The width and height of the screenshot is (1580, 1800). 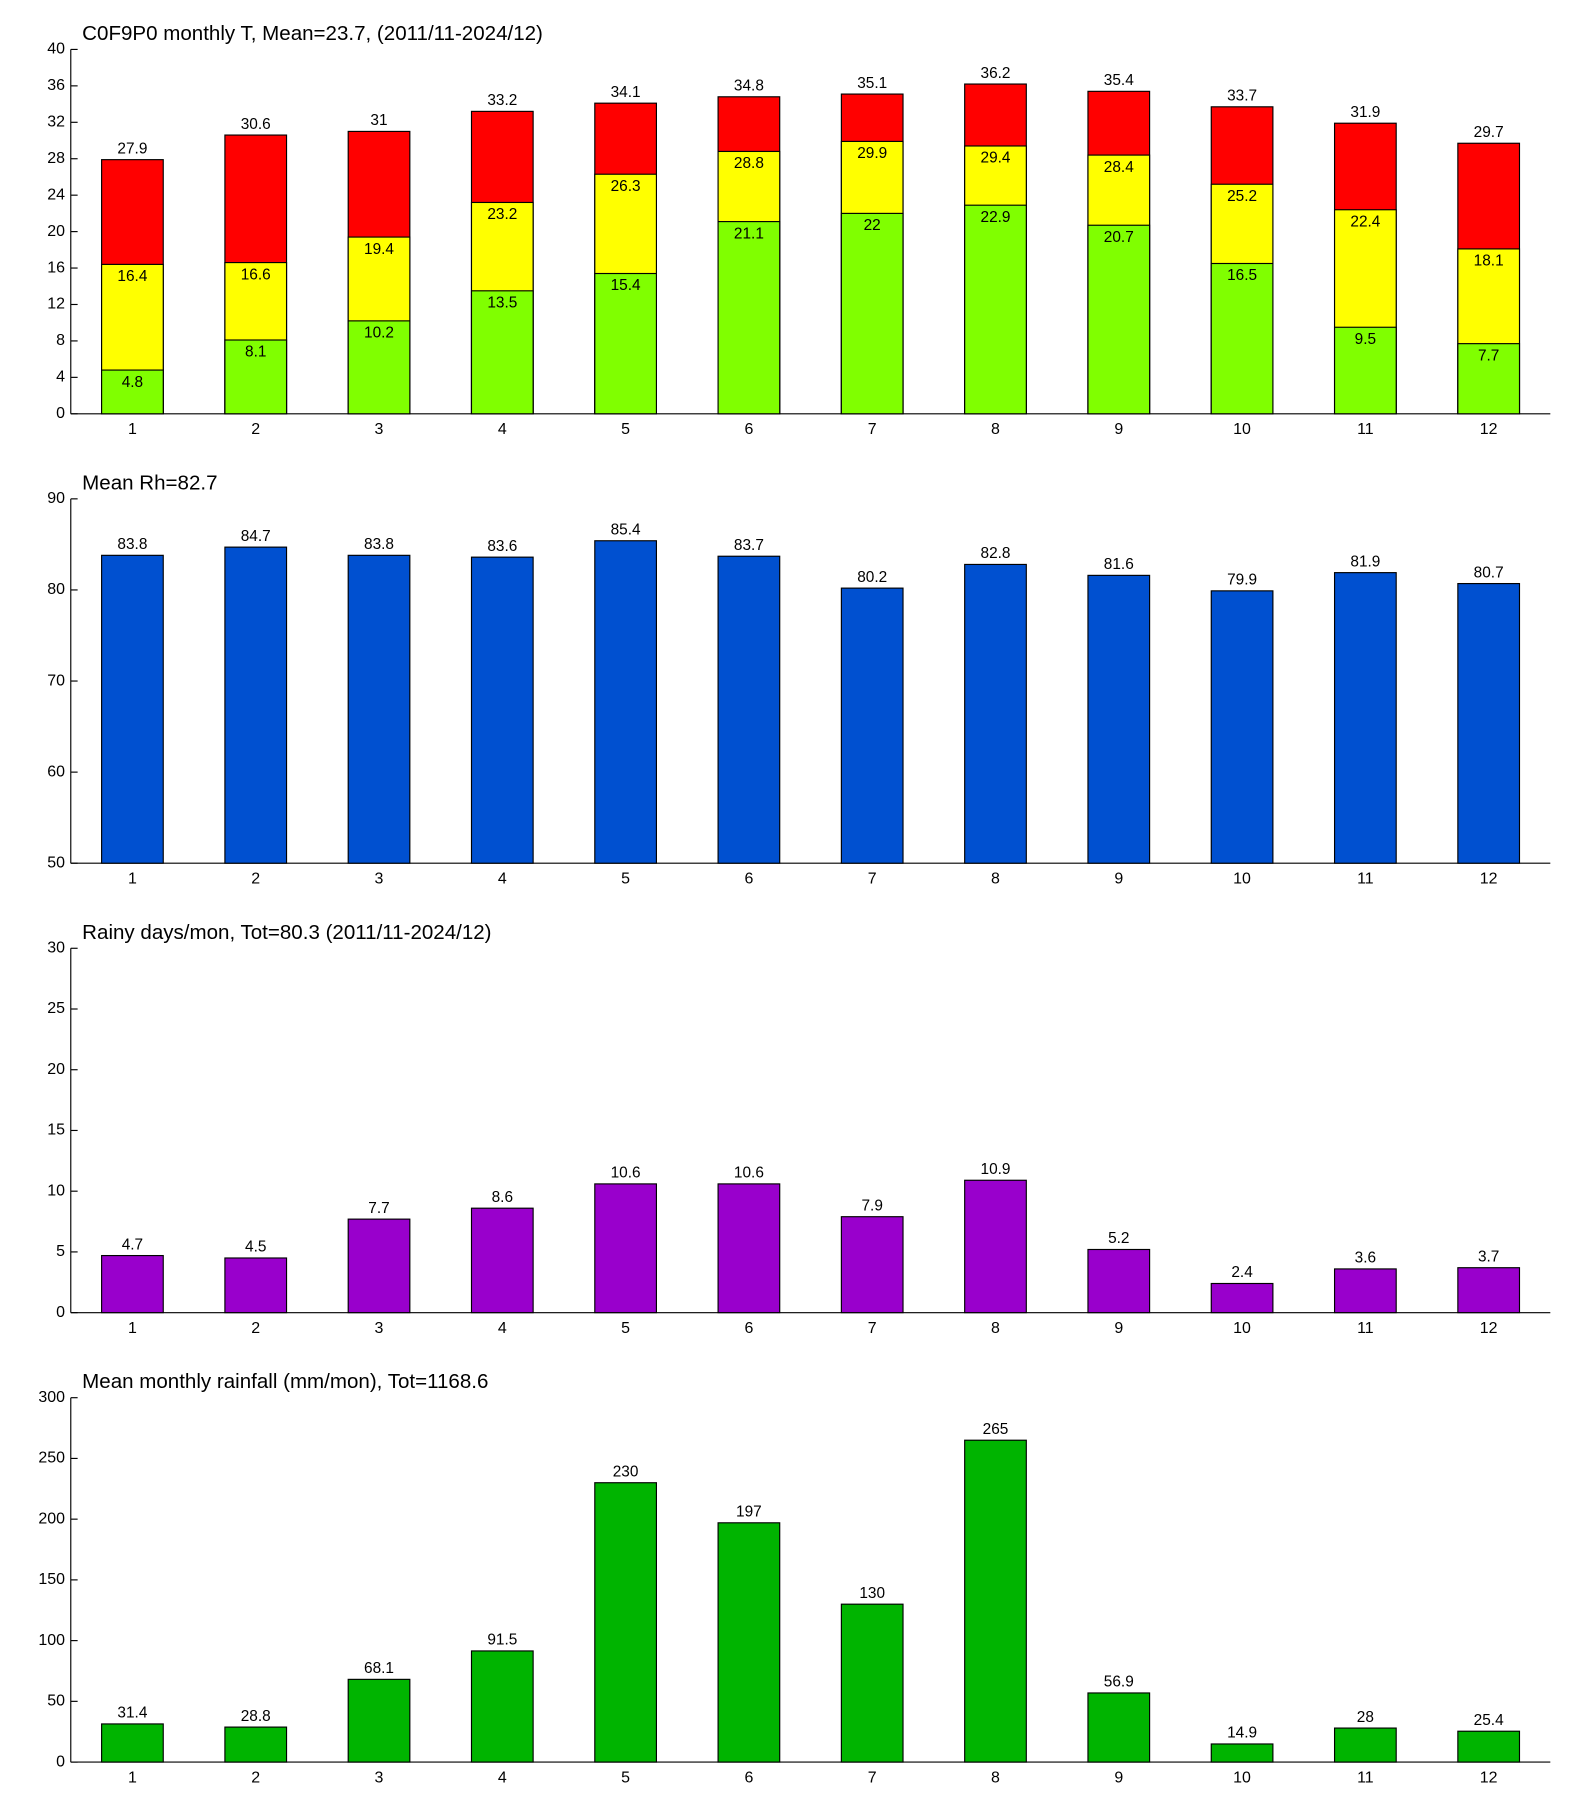 What do you see at coordinates (1118, 879) in the screenshot?
I see `x-tick-label: 9` at bounding box center [1118, 879].